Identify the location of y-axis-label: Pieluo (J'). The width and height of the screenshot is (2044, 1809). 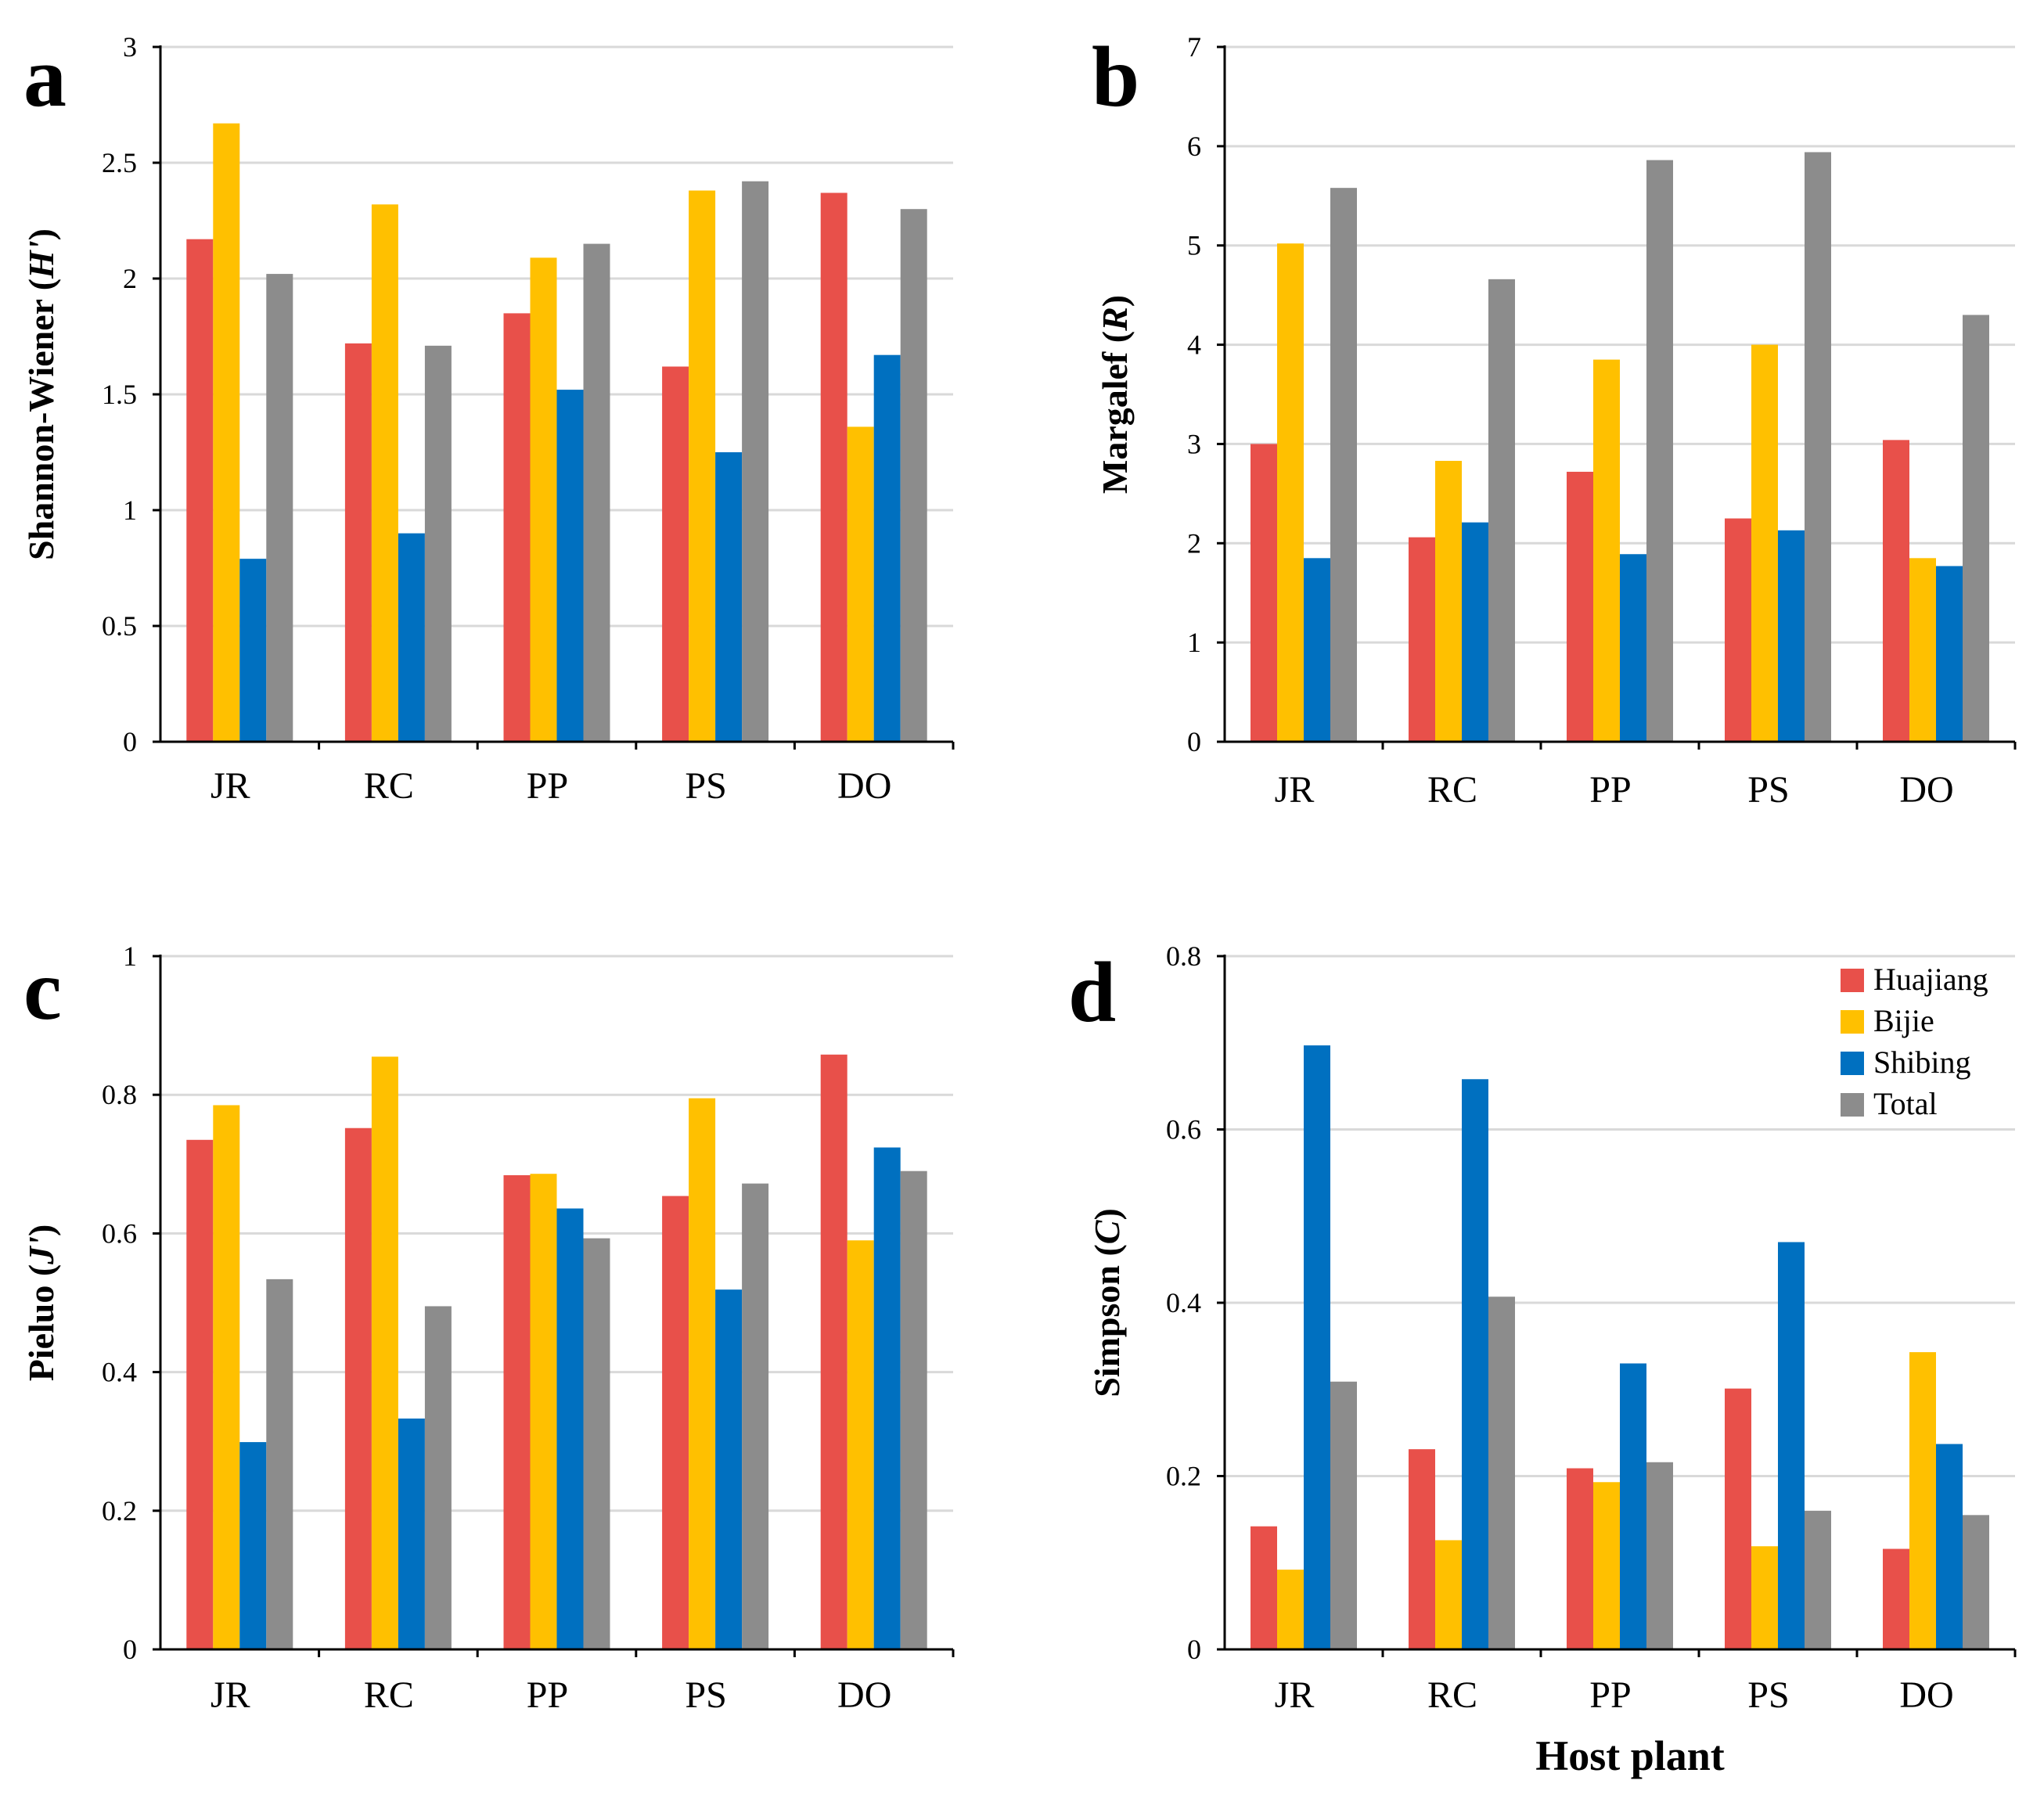
(41, 1303).